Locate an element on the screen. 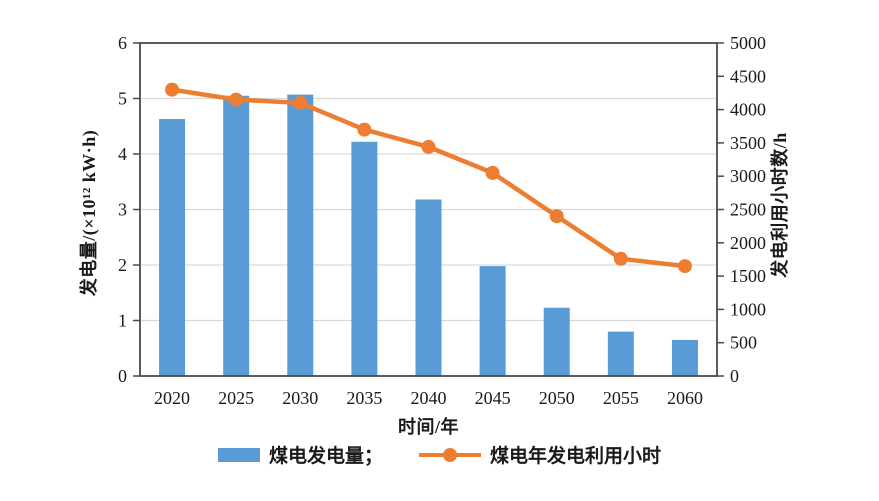 Image resolution: width=879 pixels, height=501 pixels. y-tick-label-left: 5 is located at coordinates (122, 99).